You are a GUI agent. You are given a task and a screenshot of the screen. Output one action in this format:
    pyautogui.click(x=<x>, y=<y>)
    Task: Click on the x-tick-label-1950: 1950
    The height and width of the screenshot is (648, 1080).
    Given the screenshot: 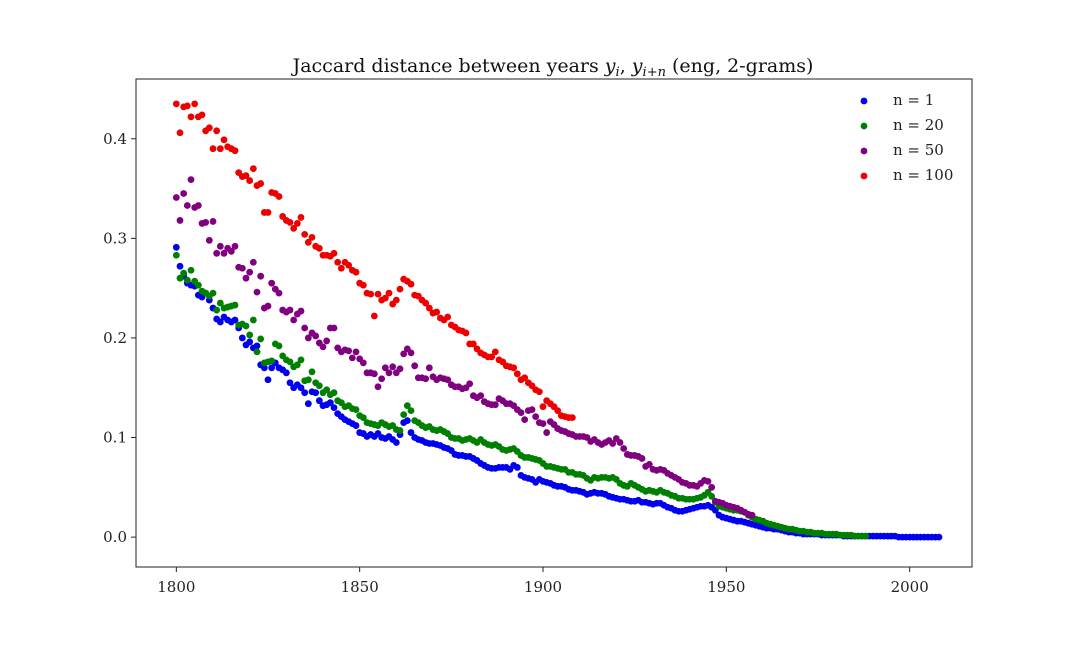 What is the action you would take?
    pyautogui.click(x=726, y=587)
    